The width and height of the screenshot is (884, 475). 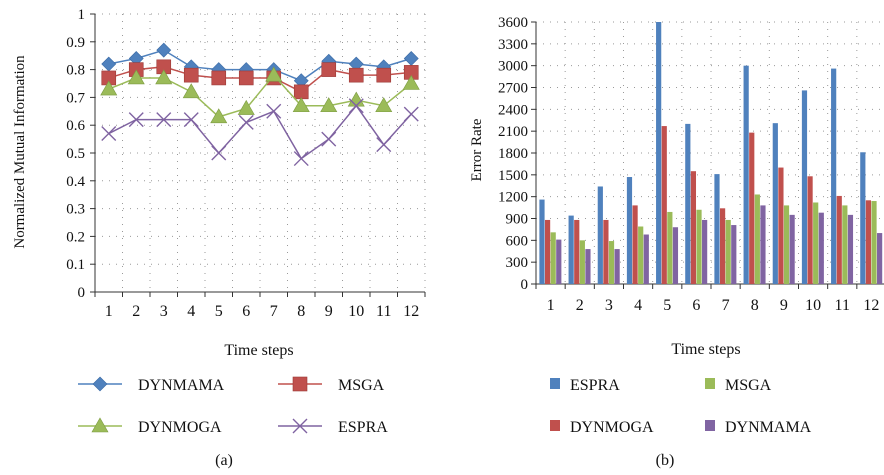 What do you see at coordinates (181, 385) in the screenshot?
I see `legend-label-dynmama: DYNMAMA` at bounding box center [181, 385].